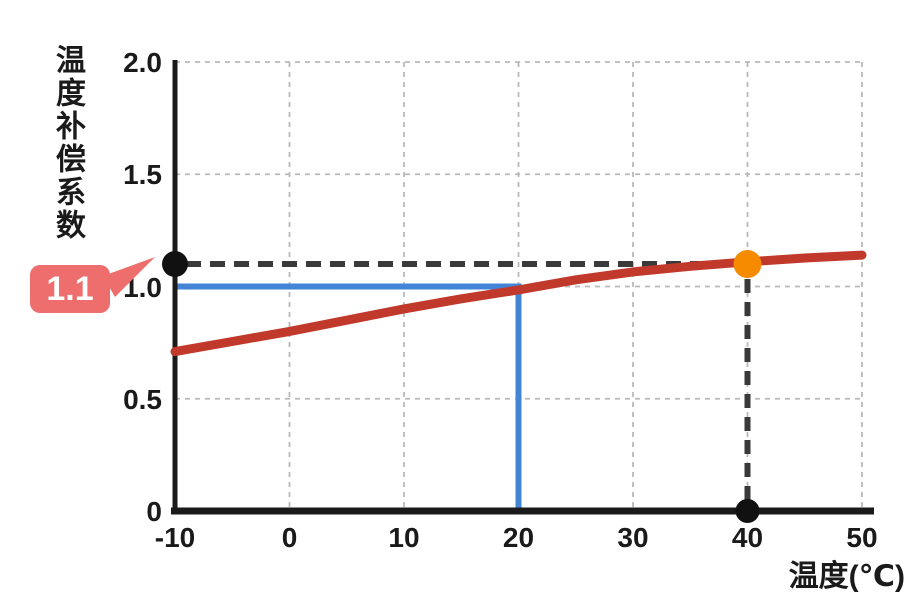 This screenshot has width=910, height=597. I want to click on x-tick-label: 0, so click(289, 537).